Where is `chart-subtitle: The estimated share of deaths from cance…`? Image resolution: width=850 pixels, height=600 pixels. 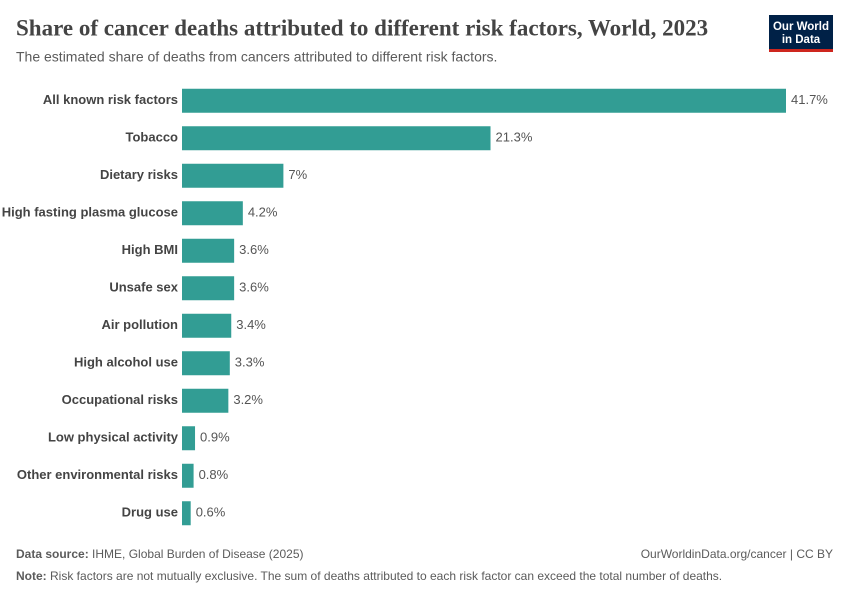 chart-subtitle: The estimated share of deaths from cance… is located at coordinates (256, 57).